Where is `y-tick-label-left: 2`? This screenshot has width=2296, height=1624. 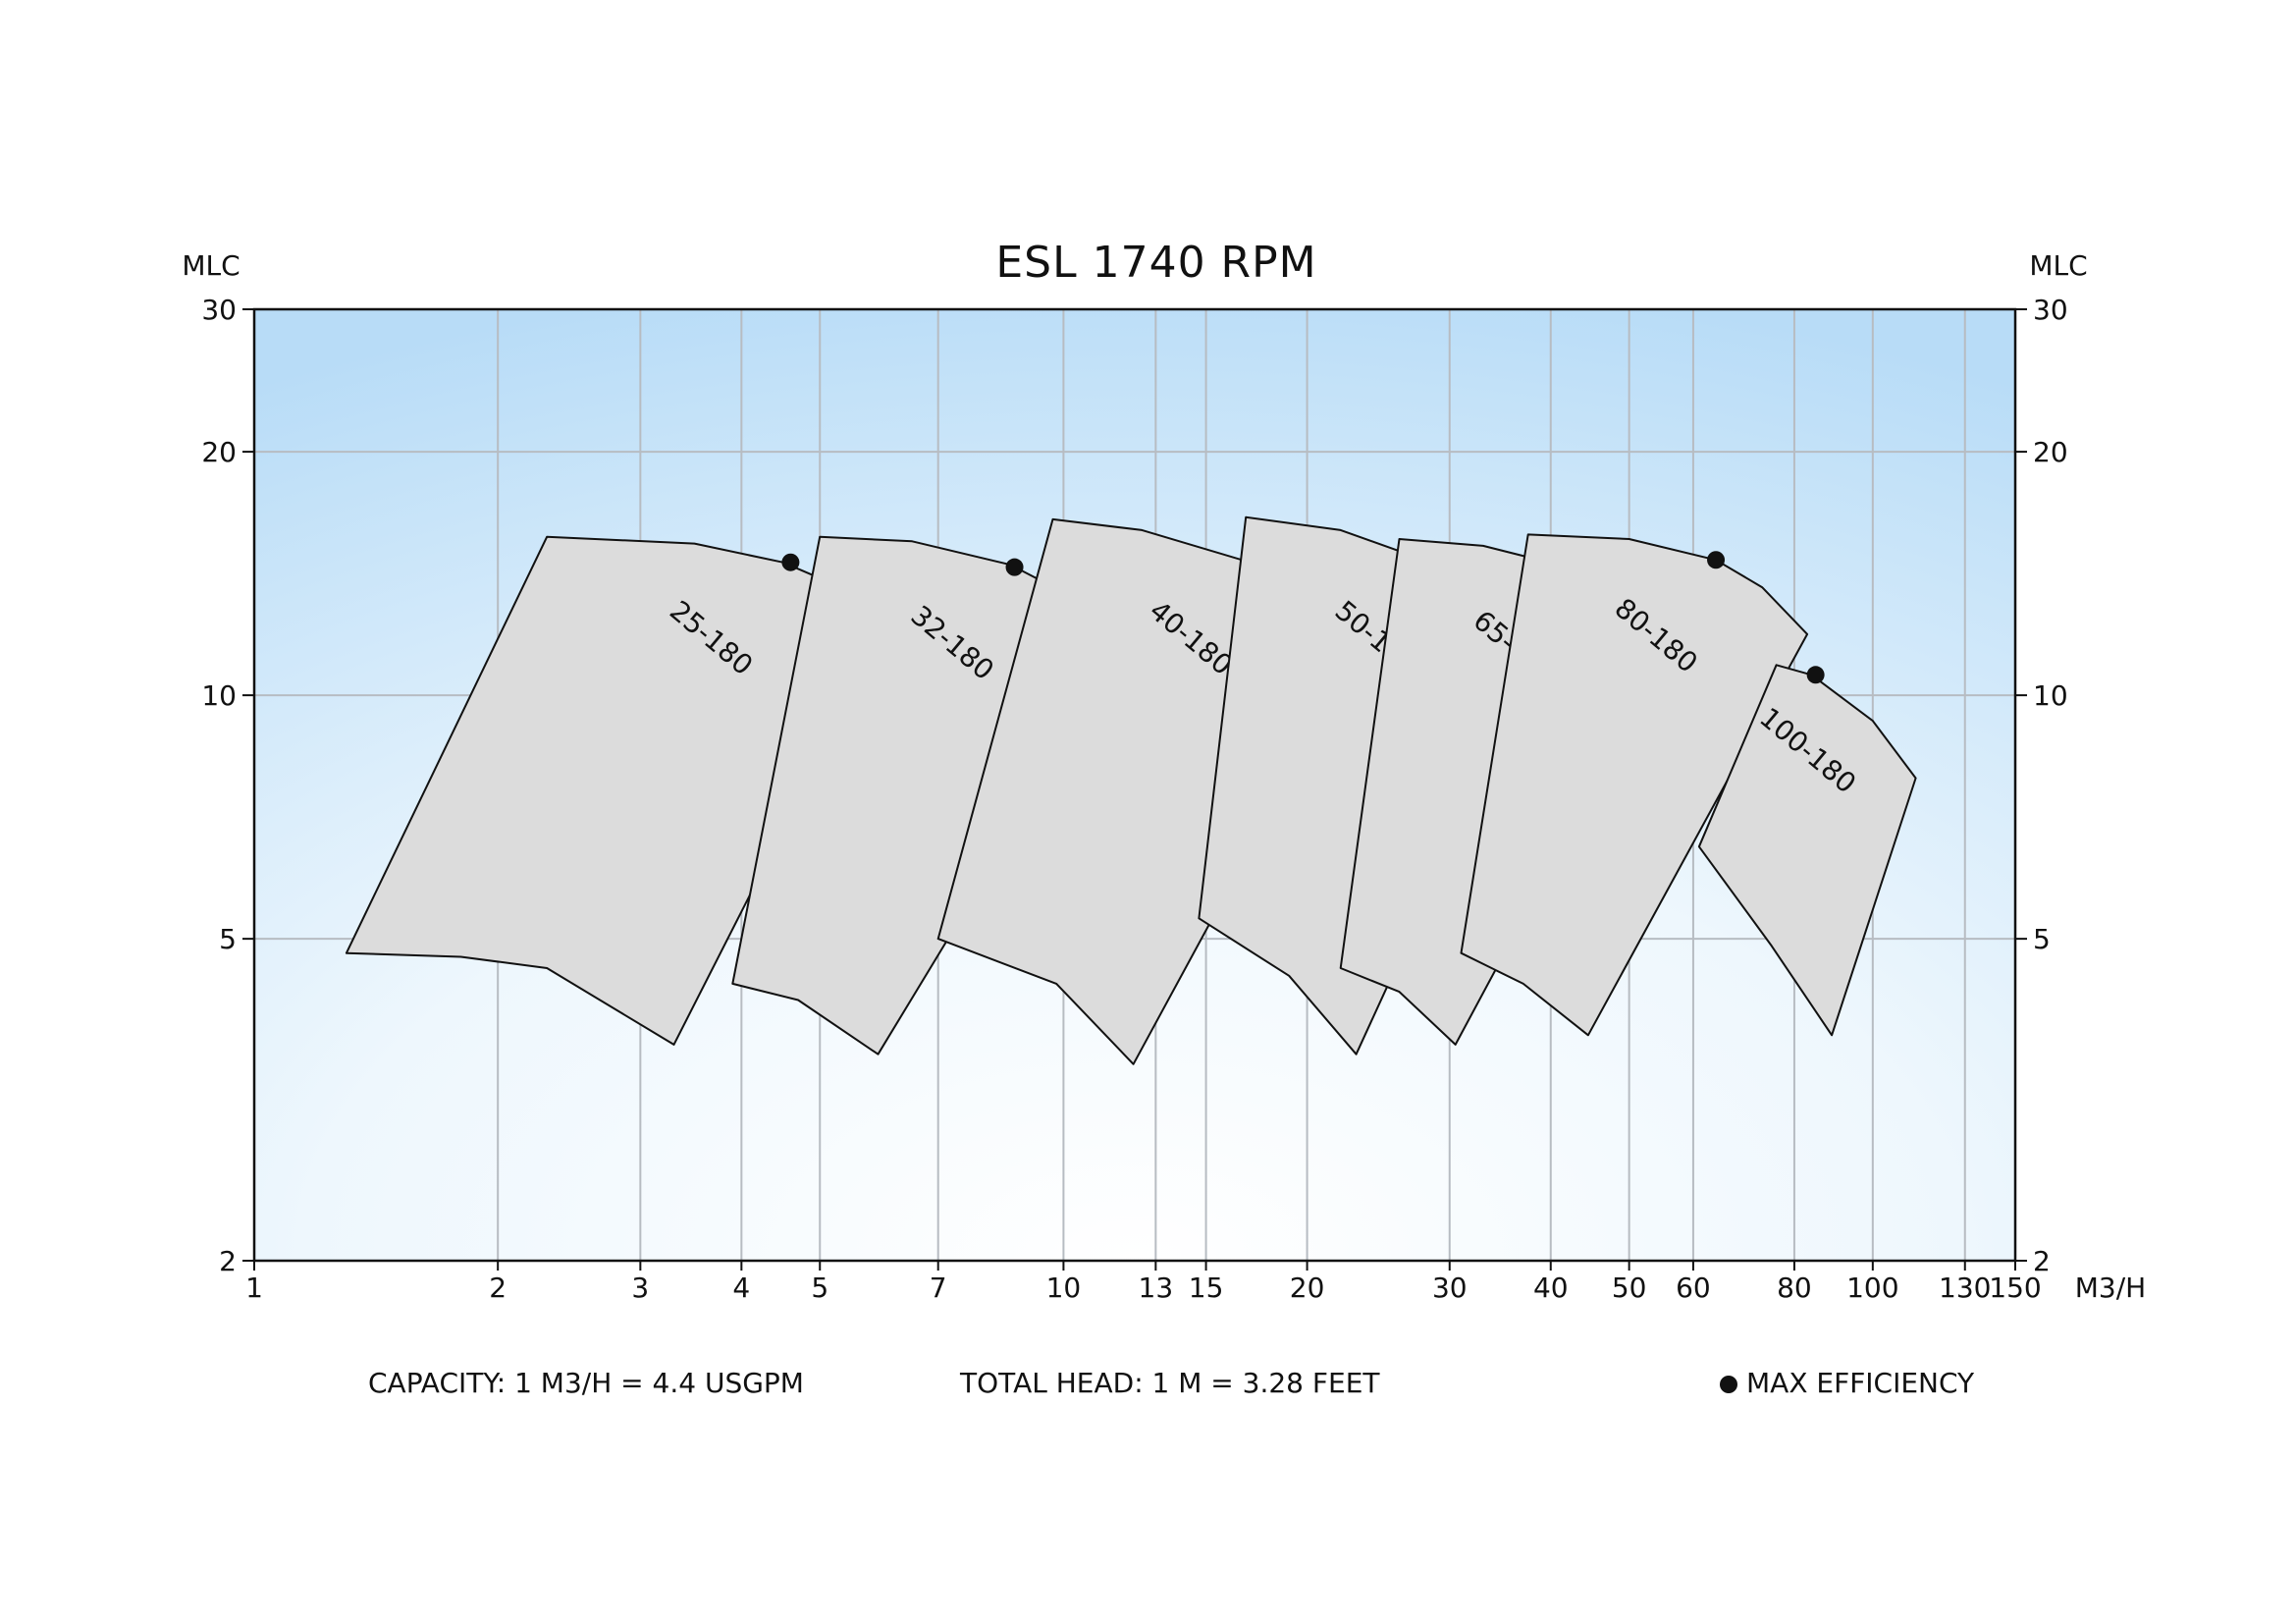
y-tick-label-left: 2 is located at coordinates (228, 1261).